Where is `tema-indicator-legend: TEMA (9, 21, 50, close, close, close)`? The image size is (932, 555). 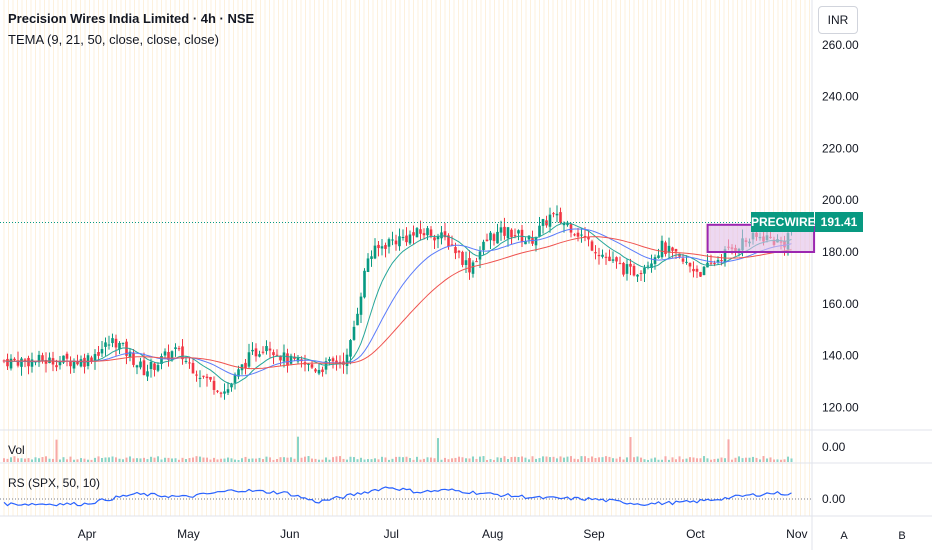
tema-indicator-legend: TEMA (9, 21, 50, close, close, close) is located at coordinates (113, 39).